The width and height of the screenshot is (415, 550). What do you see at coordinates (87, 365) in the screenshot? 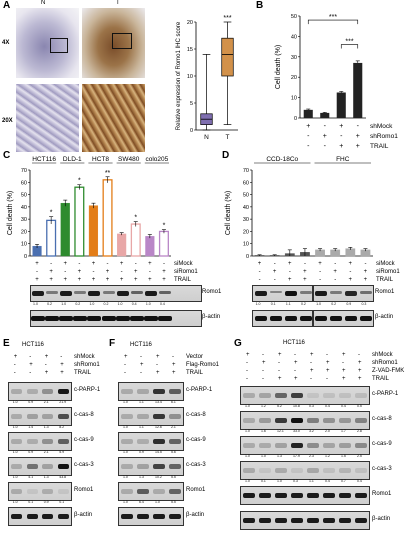
I see `treatment-label: shRomo1` at bounding box center [87, 365].